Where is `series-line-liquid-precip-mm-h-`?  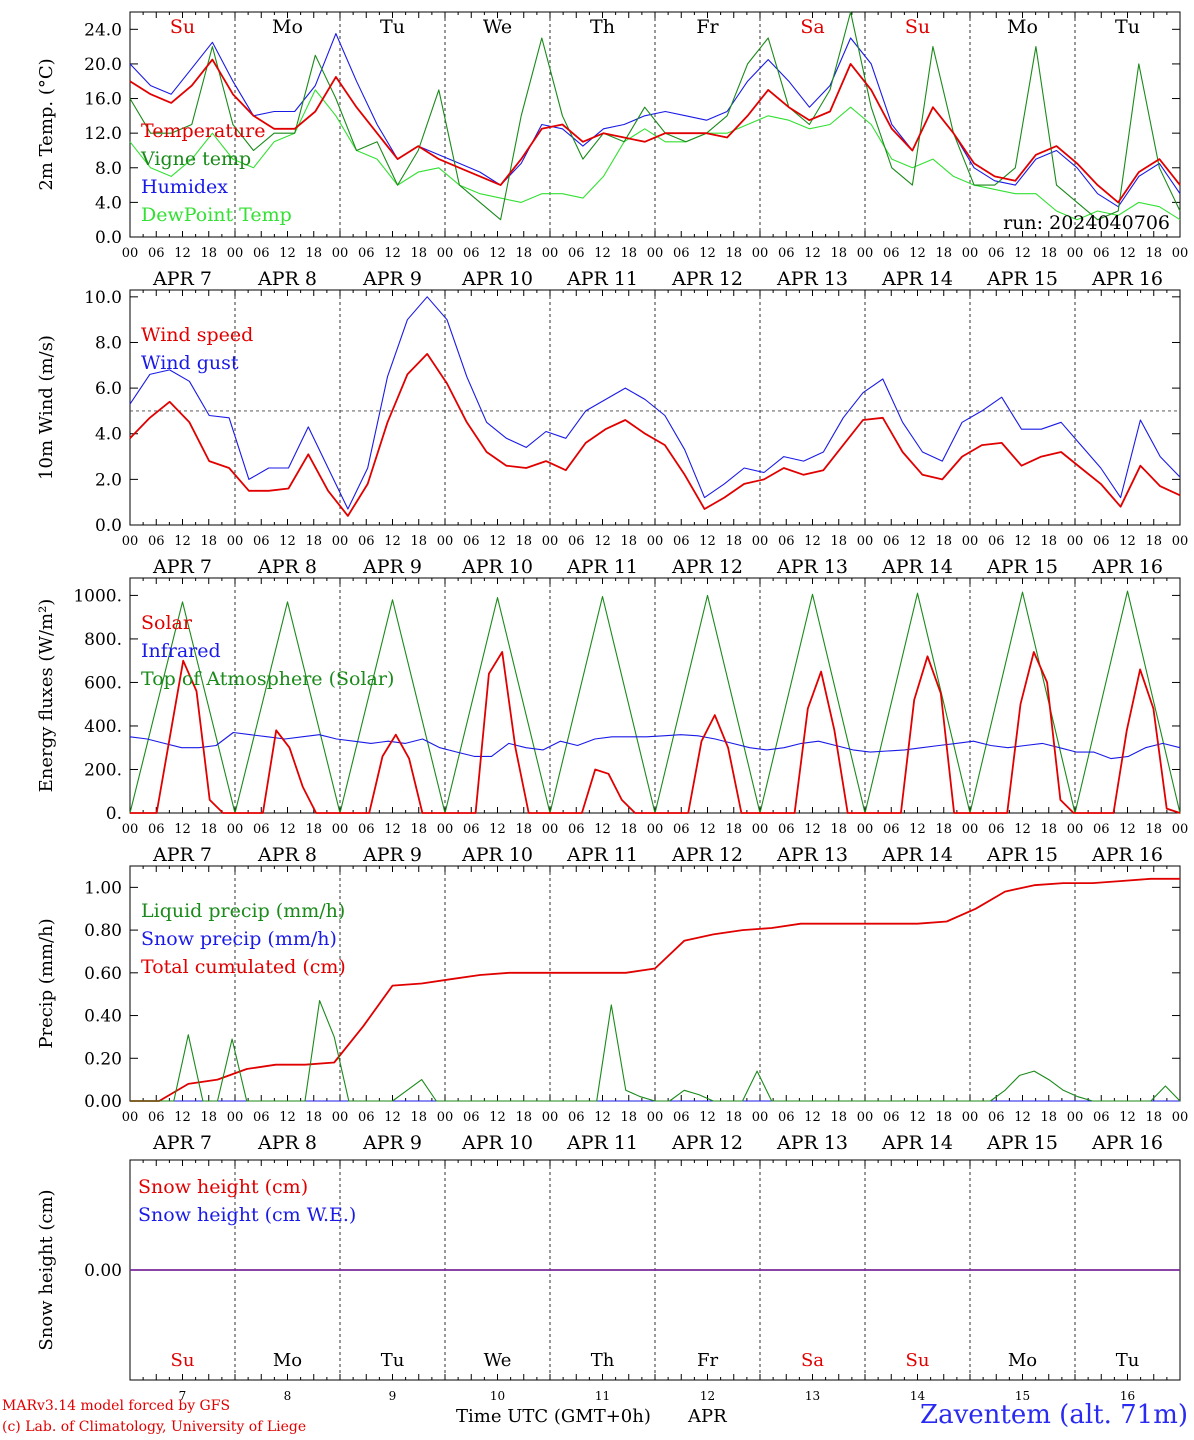 series-line-liquid-precip-mm-h- is located at coordinates (655, 1051).